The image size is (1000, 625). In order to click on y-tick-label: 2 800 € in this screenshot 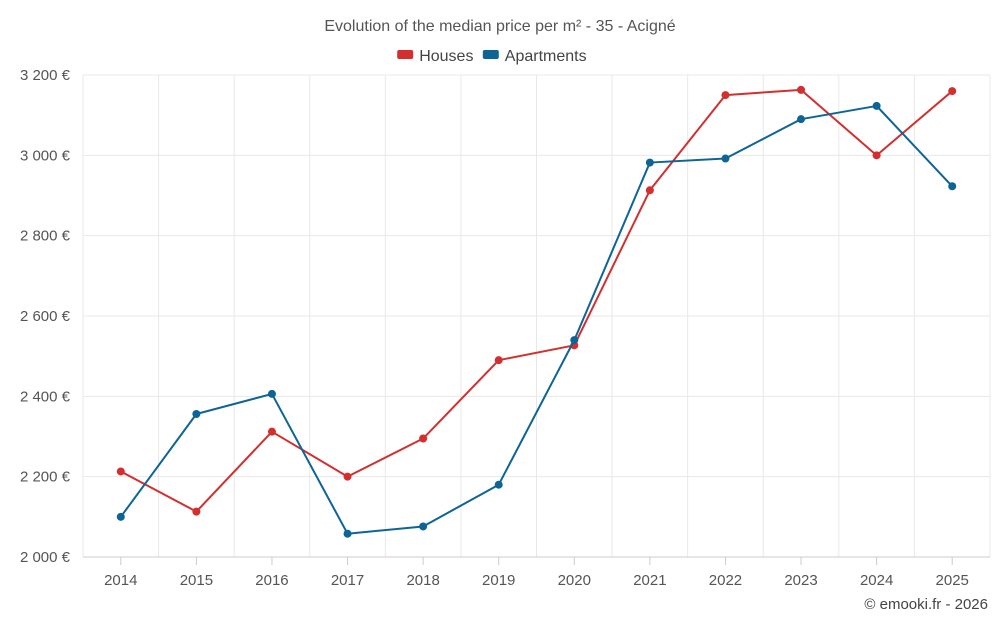, I will do `click(45, 236)`.